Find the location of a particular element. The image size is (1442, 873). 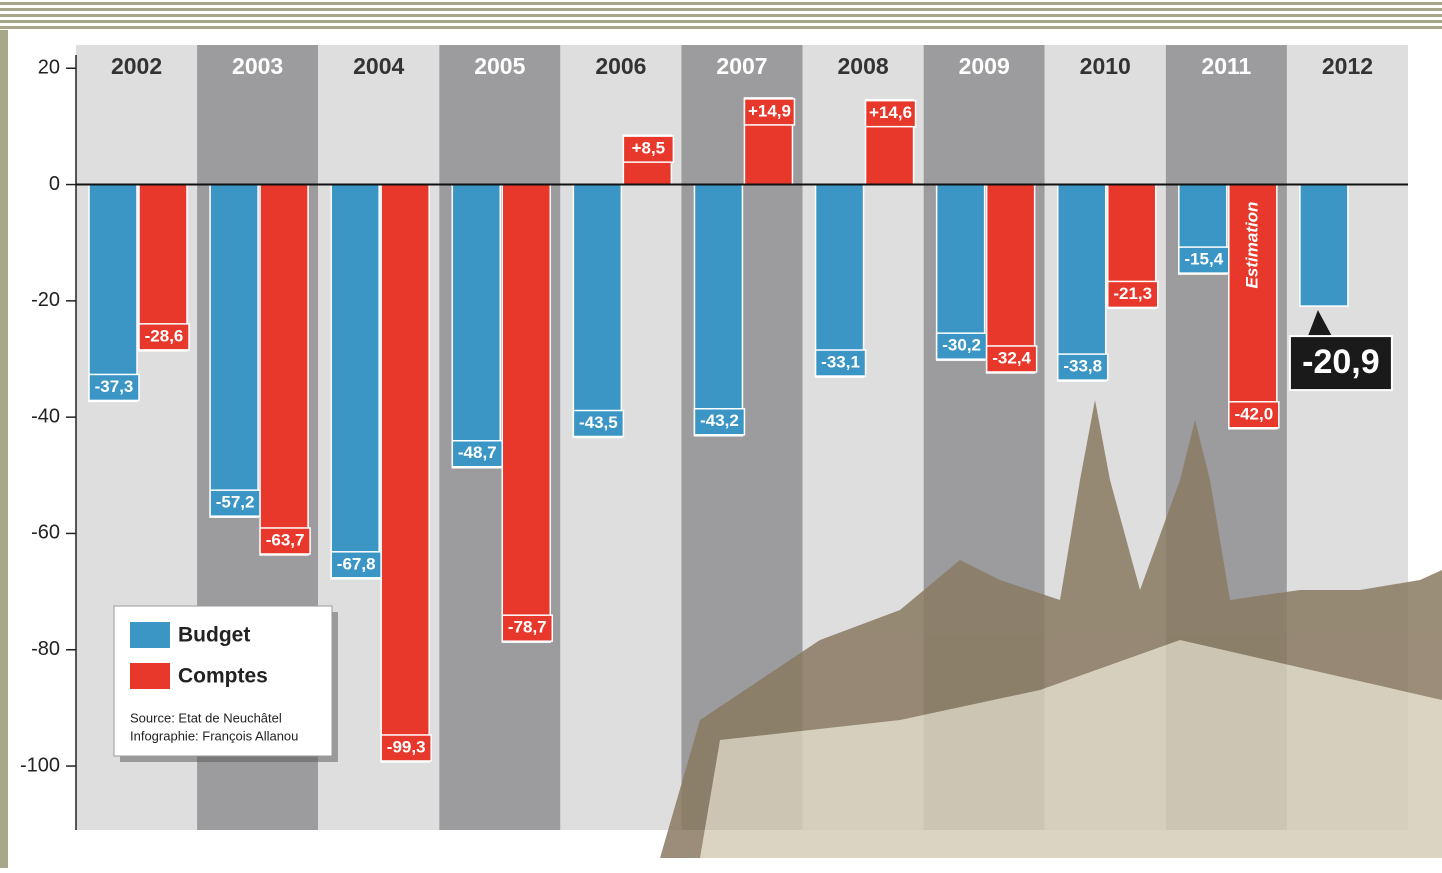

x-tick-label: 2009 is located at coordinates (984, 66).